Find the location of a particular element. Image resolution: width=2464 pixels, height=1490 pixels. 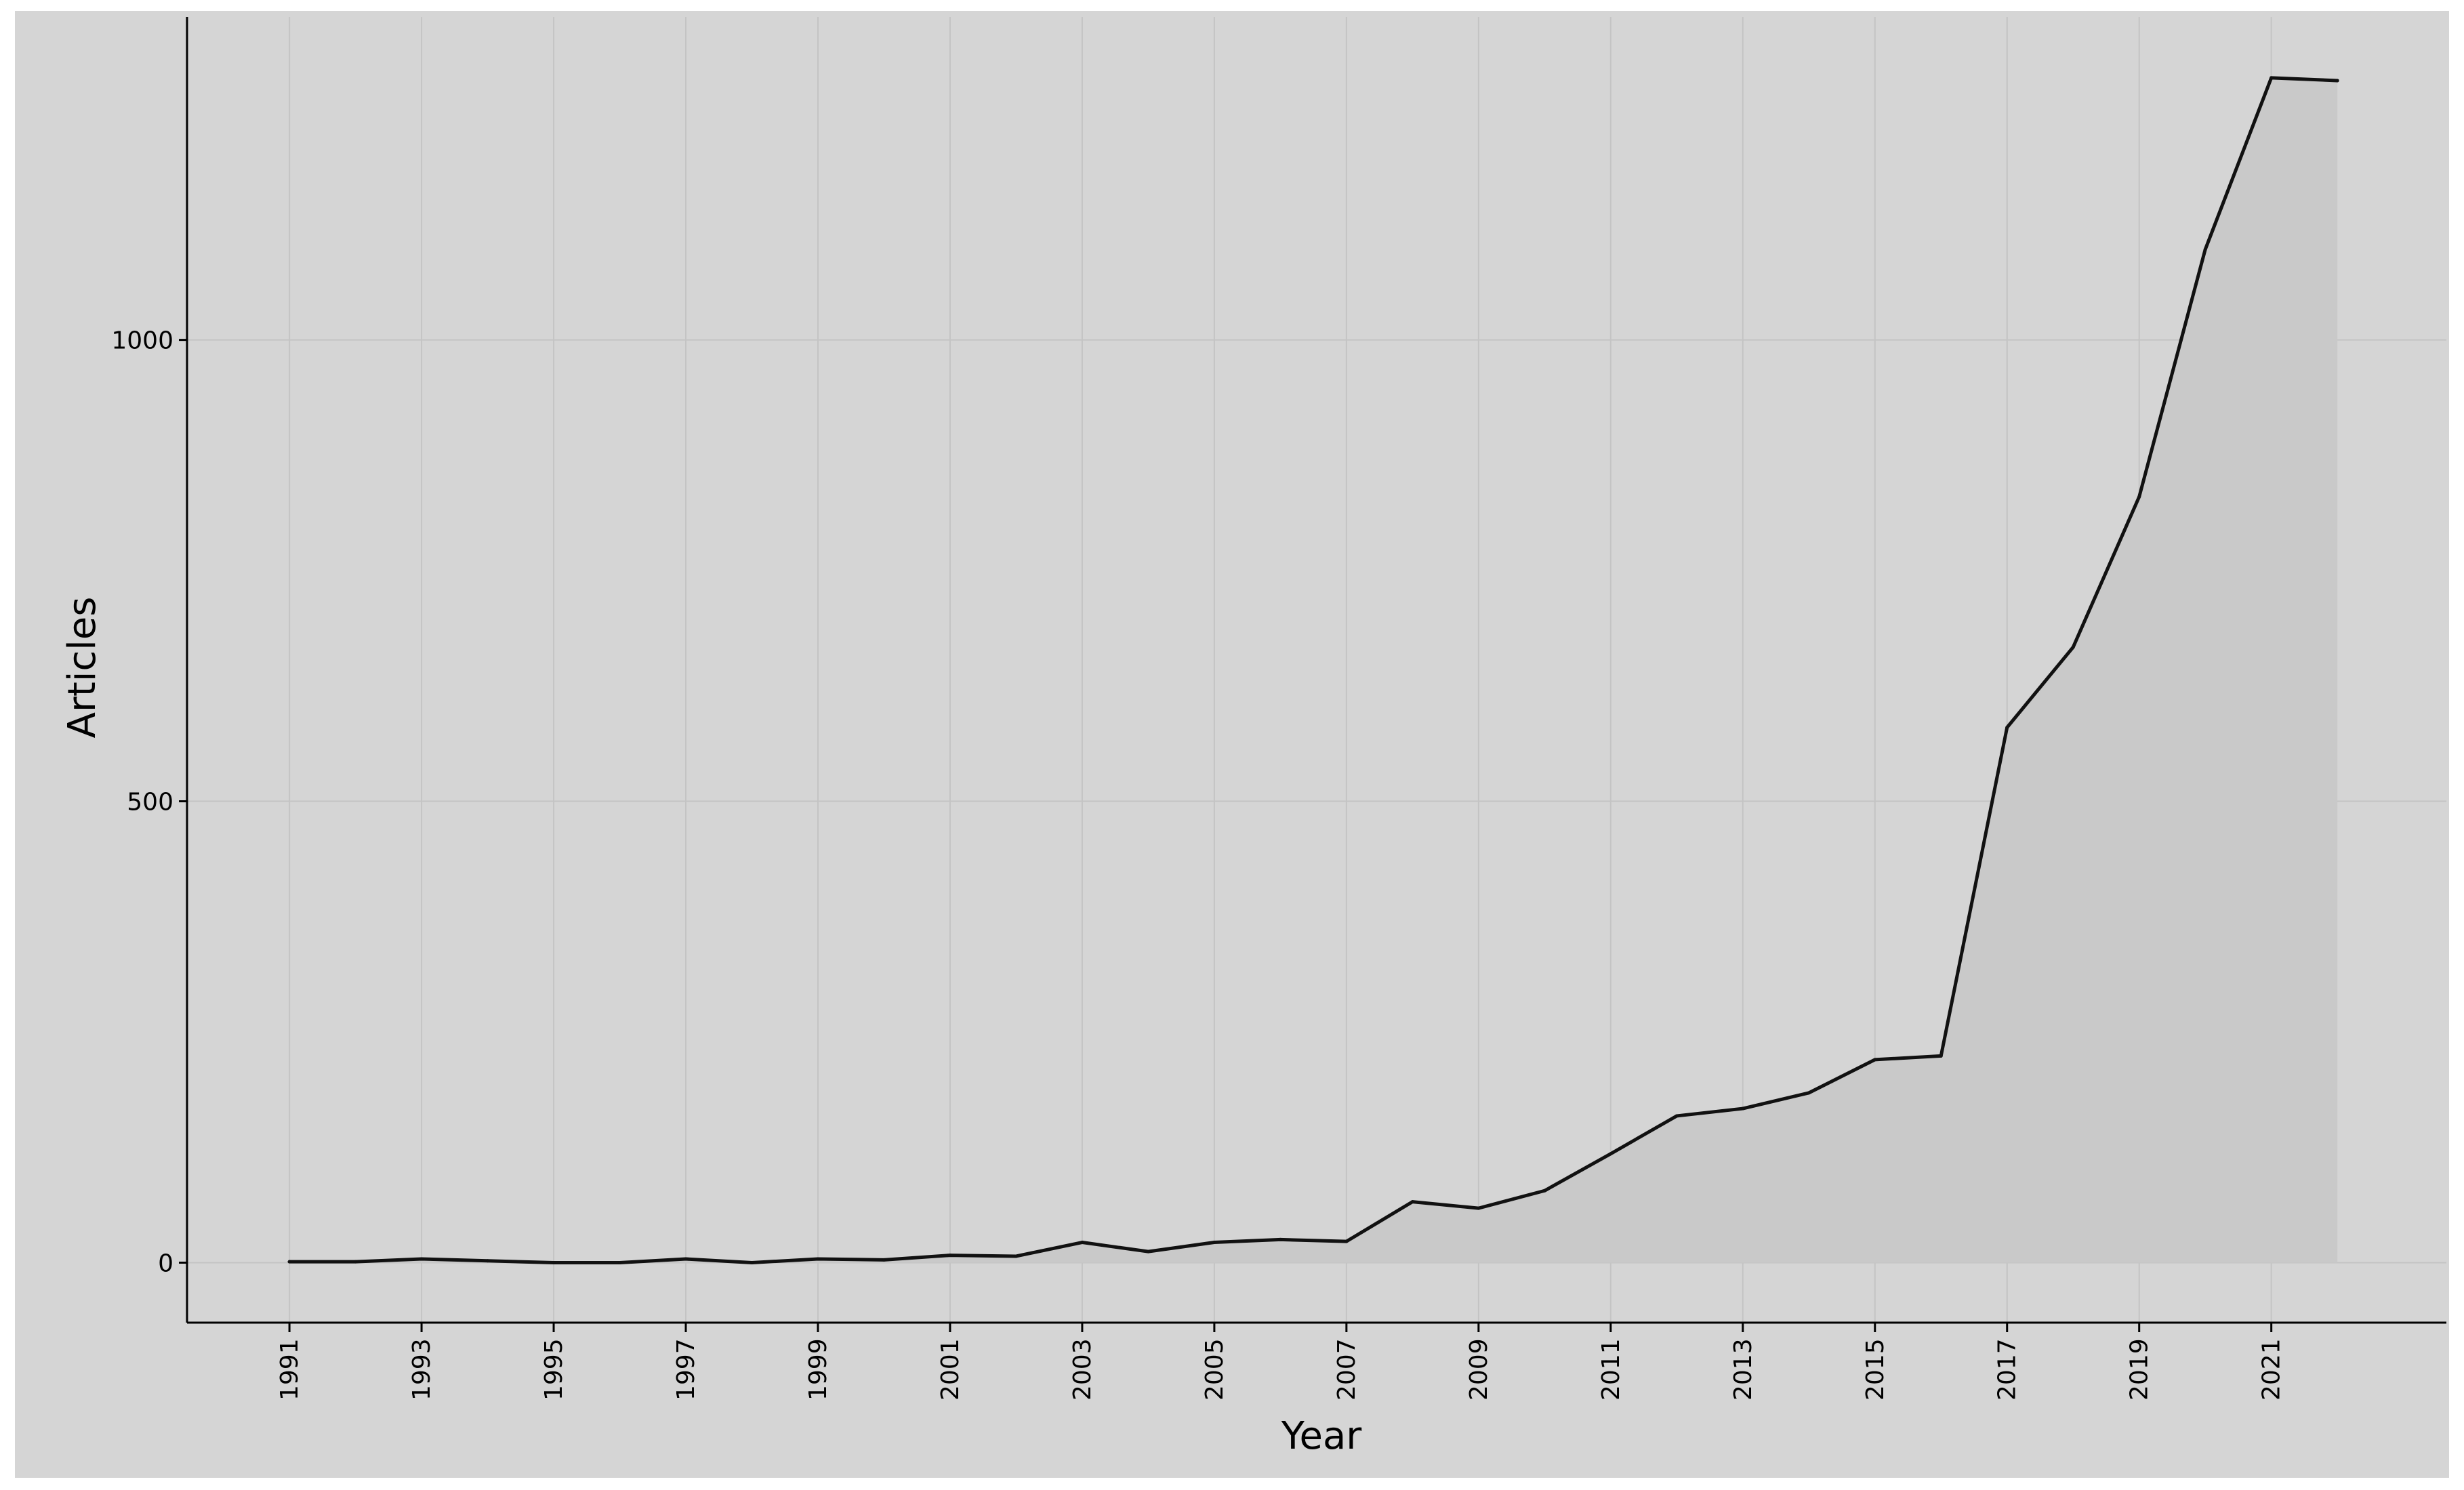

data-point-1999 is located at coordinates (818, 1259).